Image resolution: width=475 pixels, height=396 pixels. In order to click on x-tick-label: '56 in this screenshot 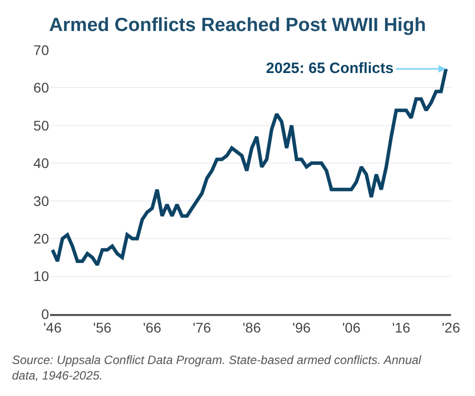, I will do `click(102, 328)`.